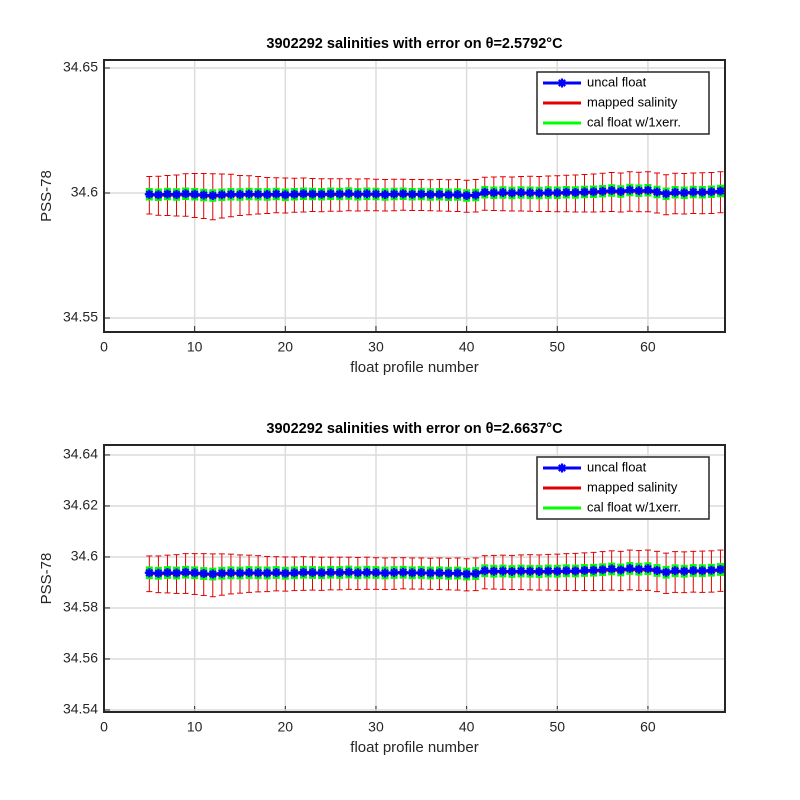 This screenshot has height=800, width=800. I want to click on y-axis-label: PSS-78, so click(46, 196).